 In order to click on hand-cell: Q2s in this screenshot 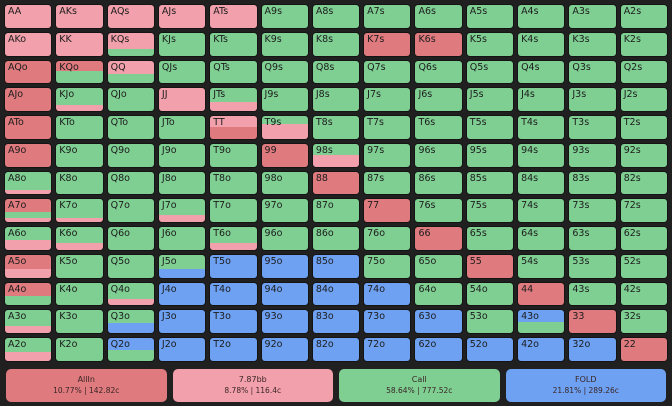, I will do `click(643, 72)`.